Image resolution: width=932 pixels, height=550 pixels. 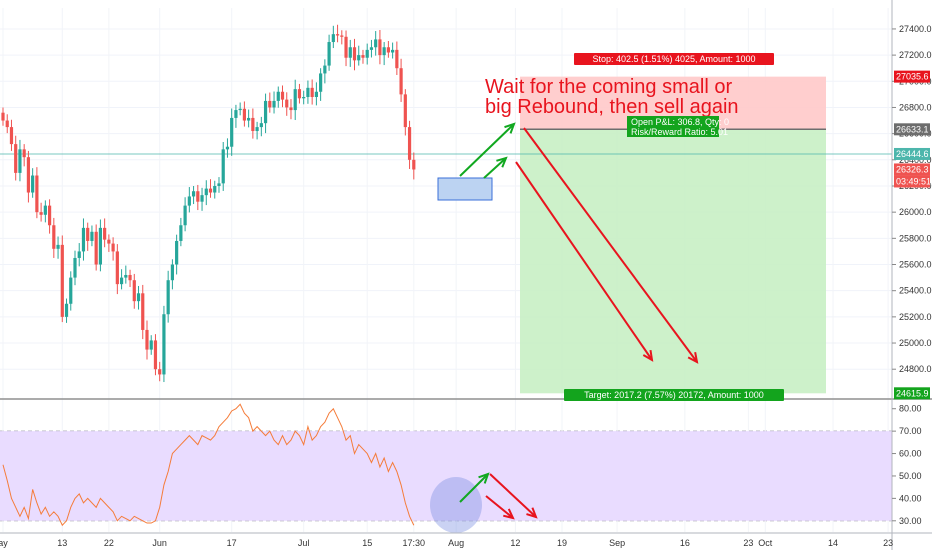 I want to click on time-label: 17:30, so click(x=414, y=543).